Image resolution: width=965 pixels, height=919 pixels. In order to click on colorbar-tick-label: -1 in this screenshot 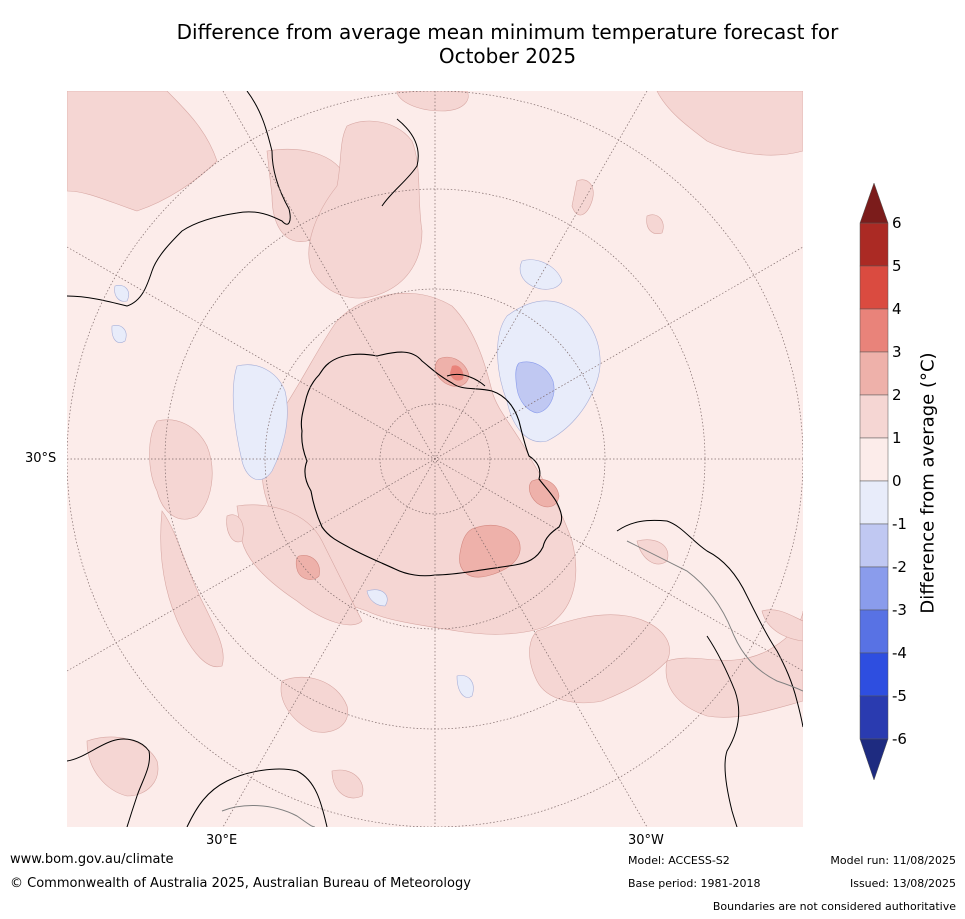, I will do `click(899, 524)`.